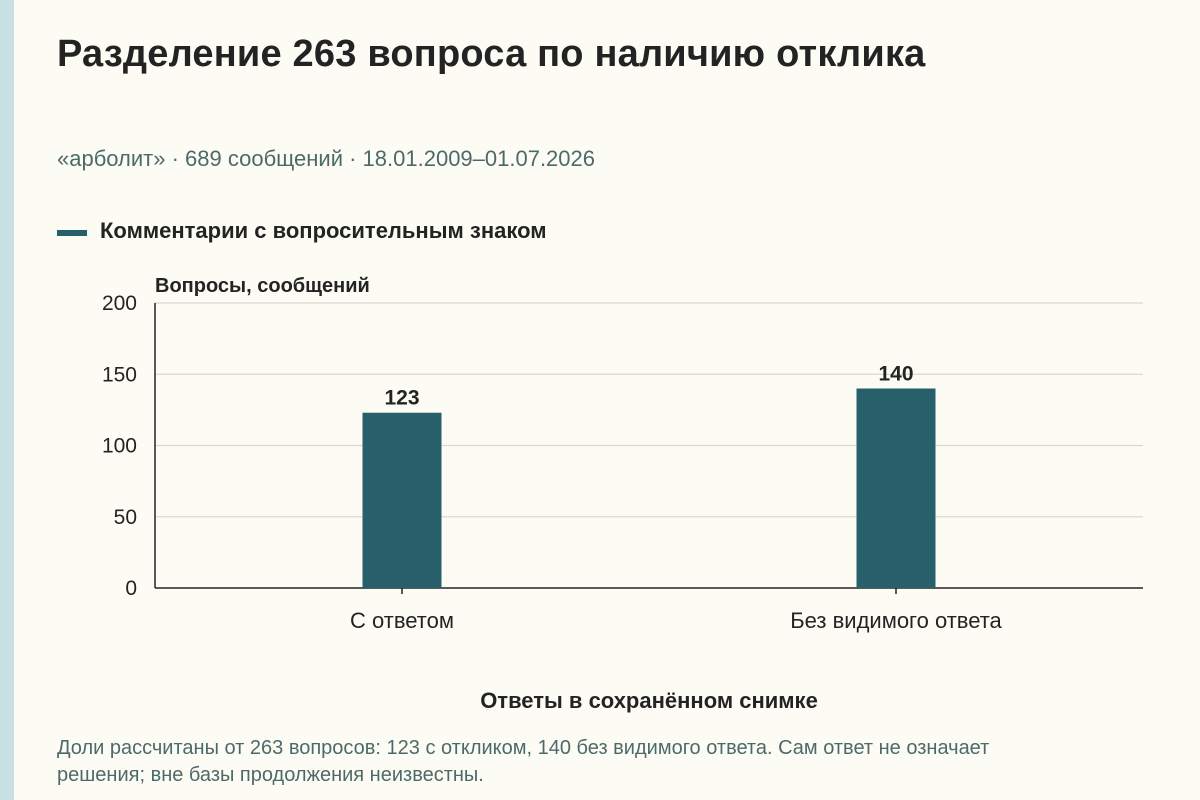 The height and width of the screenshot is (800, 1200). What do you see at coordinates (649, 700) in the screenshot?
I see `x-axis-label: Ответы в сохранённом снимке` at bounding box center [649, 700].